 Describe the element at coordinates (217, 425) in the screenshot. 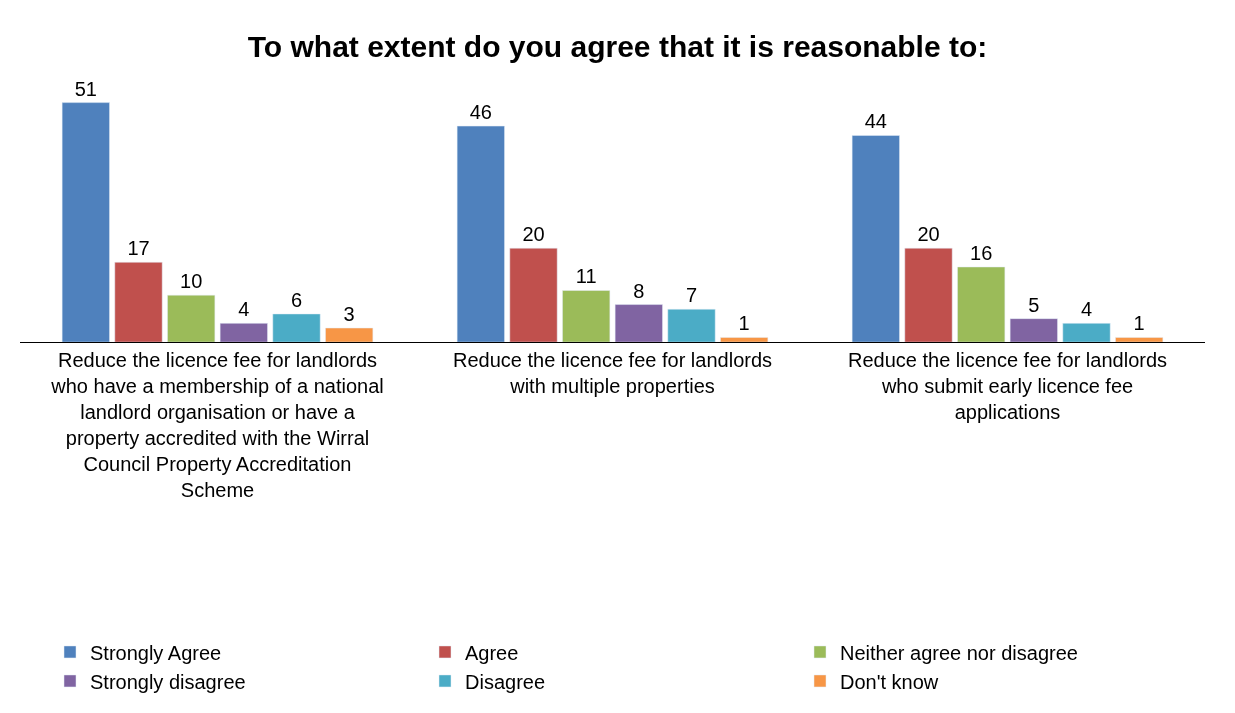

I see `x-tick-label: Reduce the licence fee for landlords who have a membership of a national landlord organisation or have a property accredited with the Wirral Council Property Accreditation Scheme` at that location.